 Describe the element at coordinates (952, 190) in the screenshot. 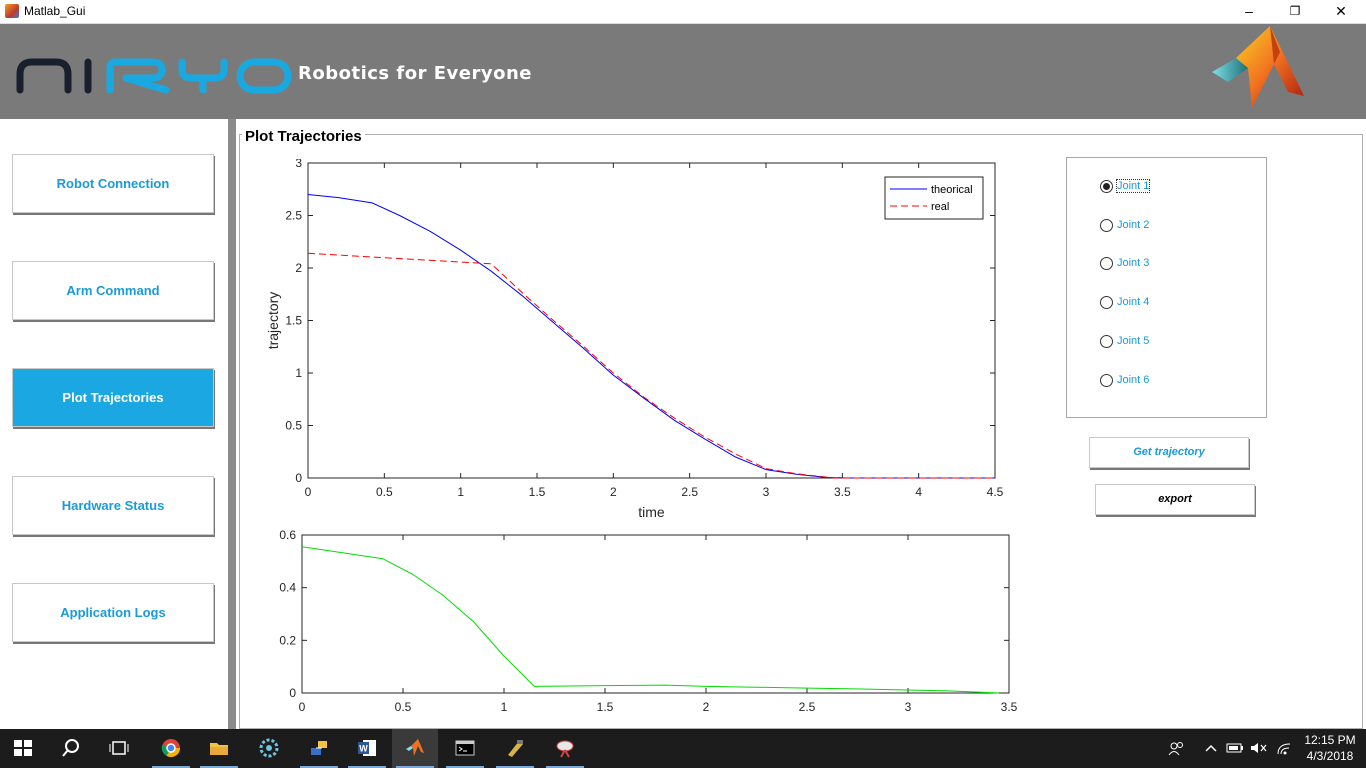

I see `legend-label-theorical: theorical` at that location.